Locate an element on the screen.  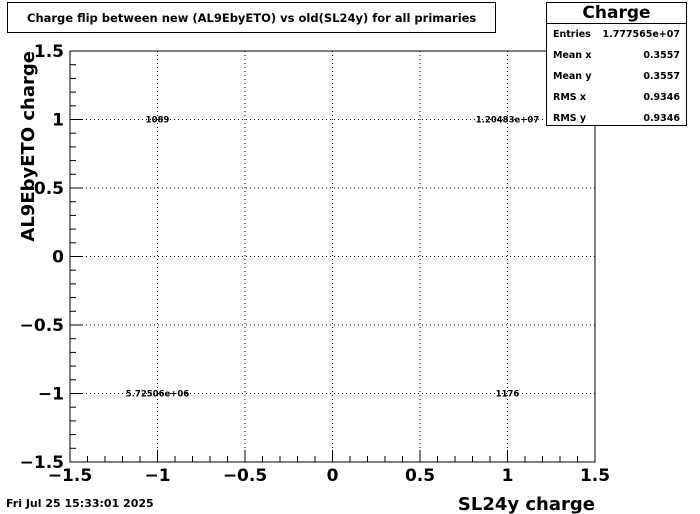
y-tick-label: −0.5 is located at coordinates (42, 326).